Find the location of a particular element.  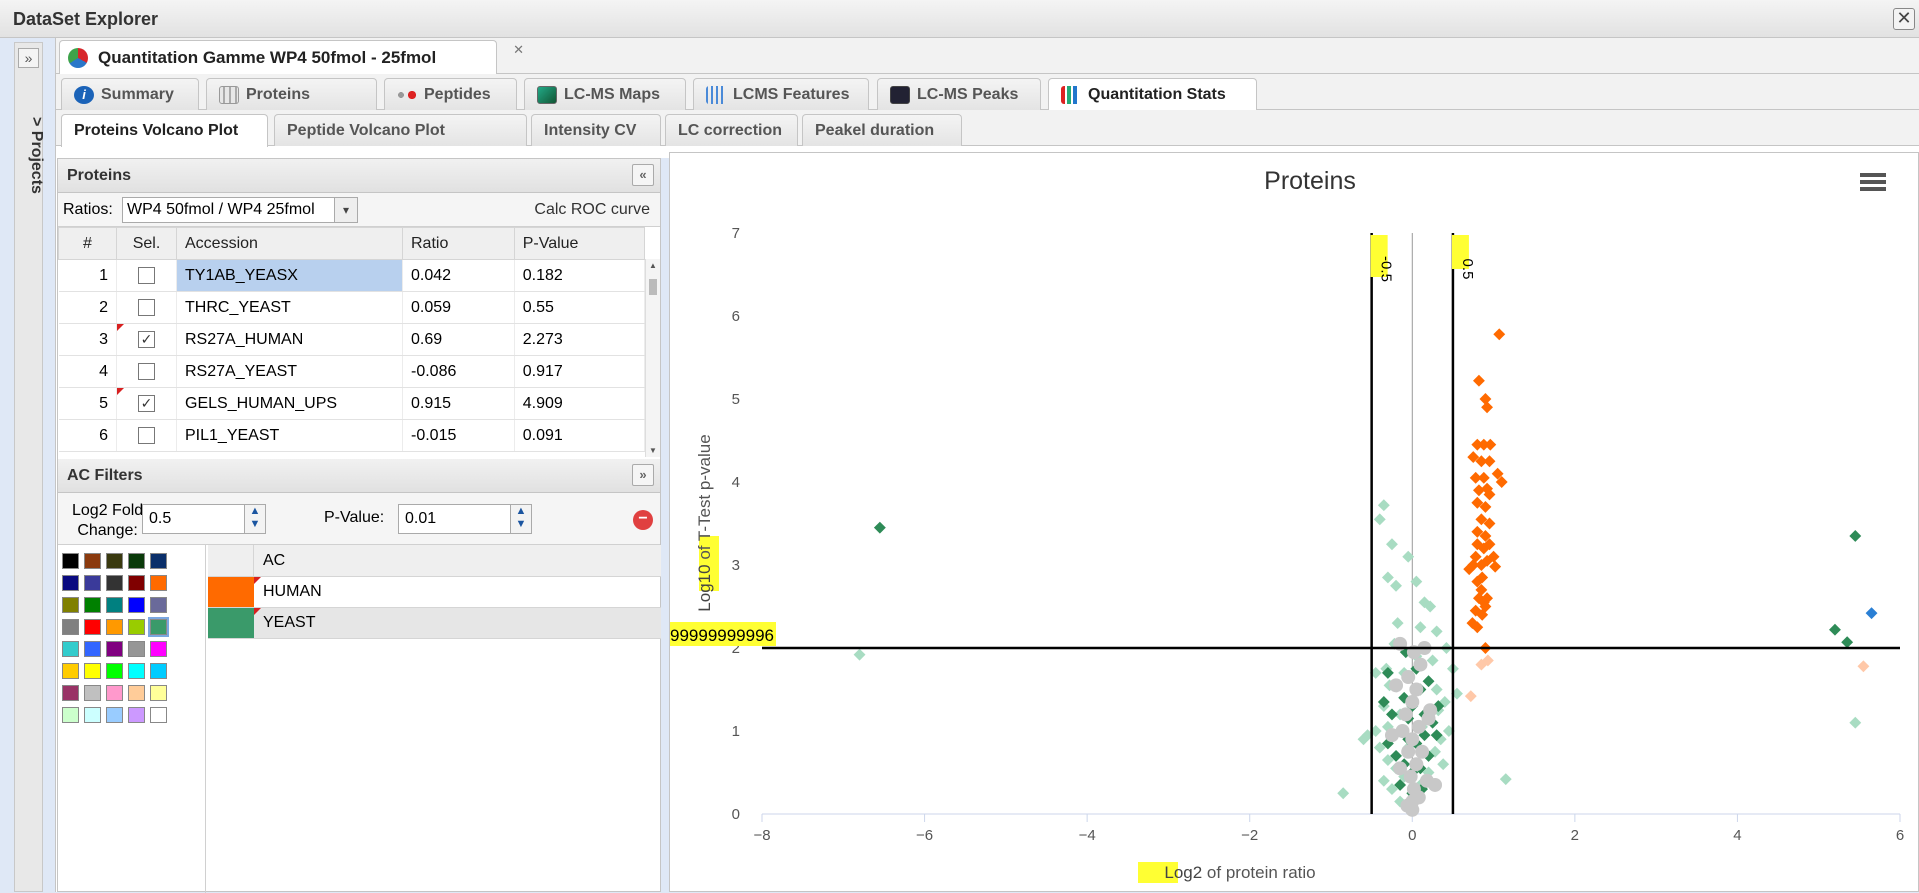

pvalue-input is located at coordinates (454, 519).